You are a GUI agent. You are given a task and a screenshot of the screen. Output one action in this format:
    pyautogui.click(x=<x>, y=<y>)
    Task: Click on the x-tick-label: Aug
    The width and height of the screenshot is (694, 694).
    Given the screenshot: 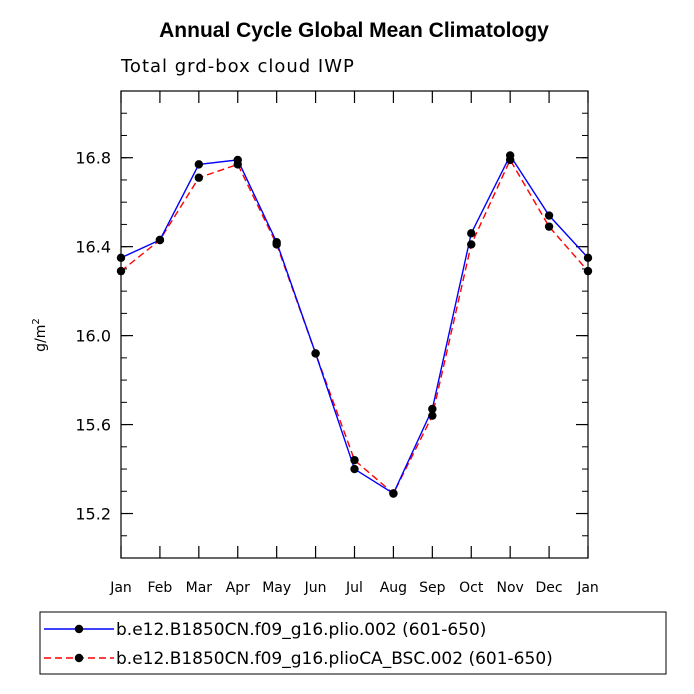 What is the action you would take?
    pyautogui.click(x=393, y=588)
    